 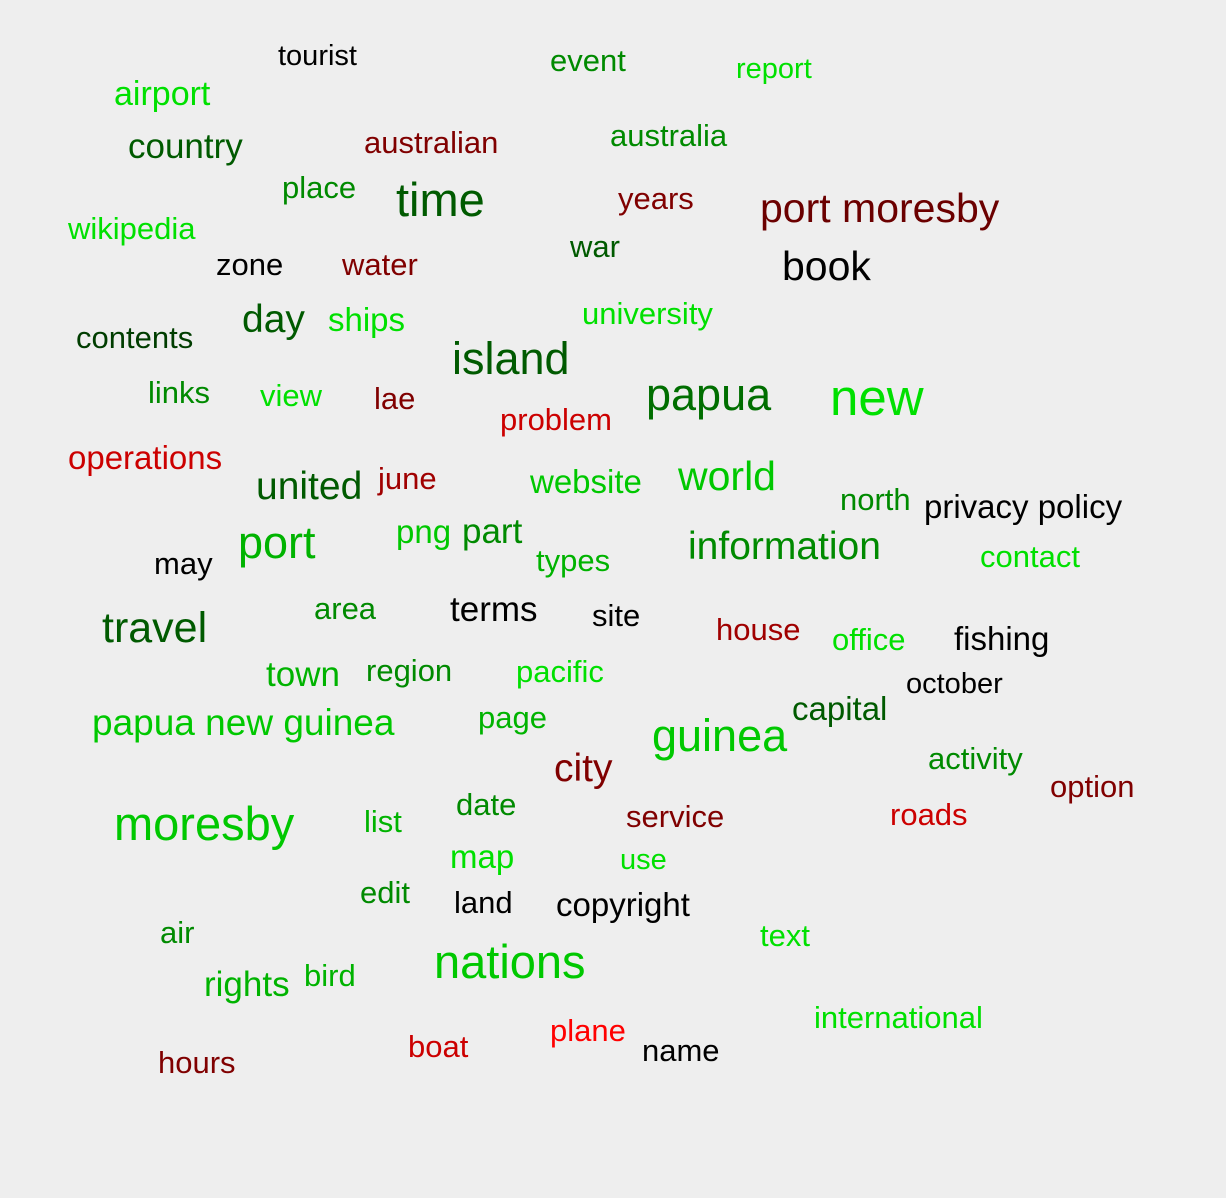 I want to click on cloud-word-may: may, so click(x=183, y=563).